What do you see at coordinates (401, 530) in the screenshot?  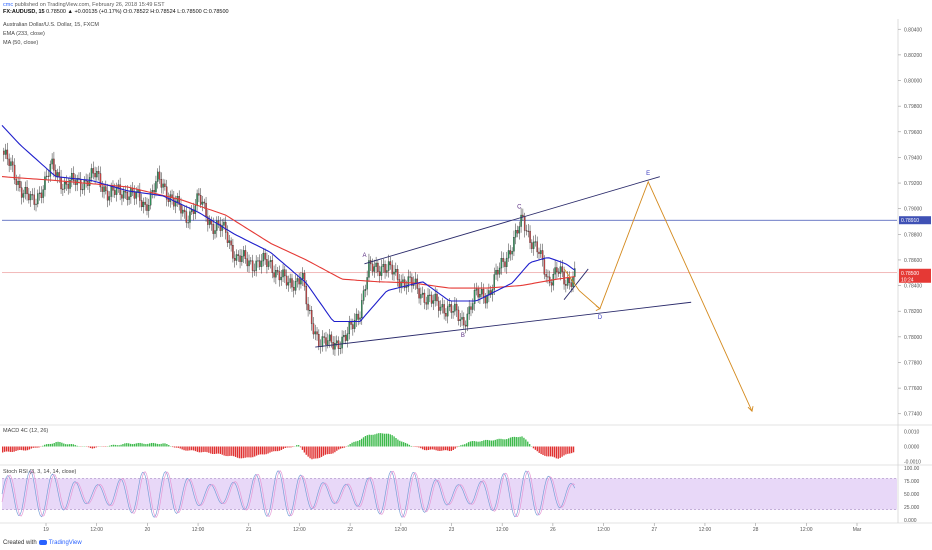 I see `time-axis-tick-label: 12:00` at bounding box center [401, 530].